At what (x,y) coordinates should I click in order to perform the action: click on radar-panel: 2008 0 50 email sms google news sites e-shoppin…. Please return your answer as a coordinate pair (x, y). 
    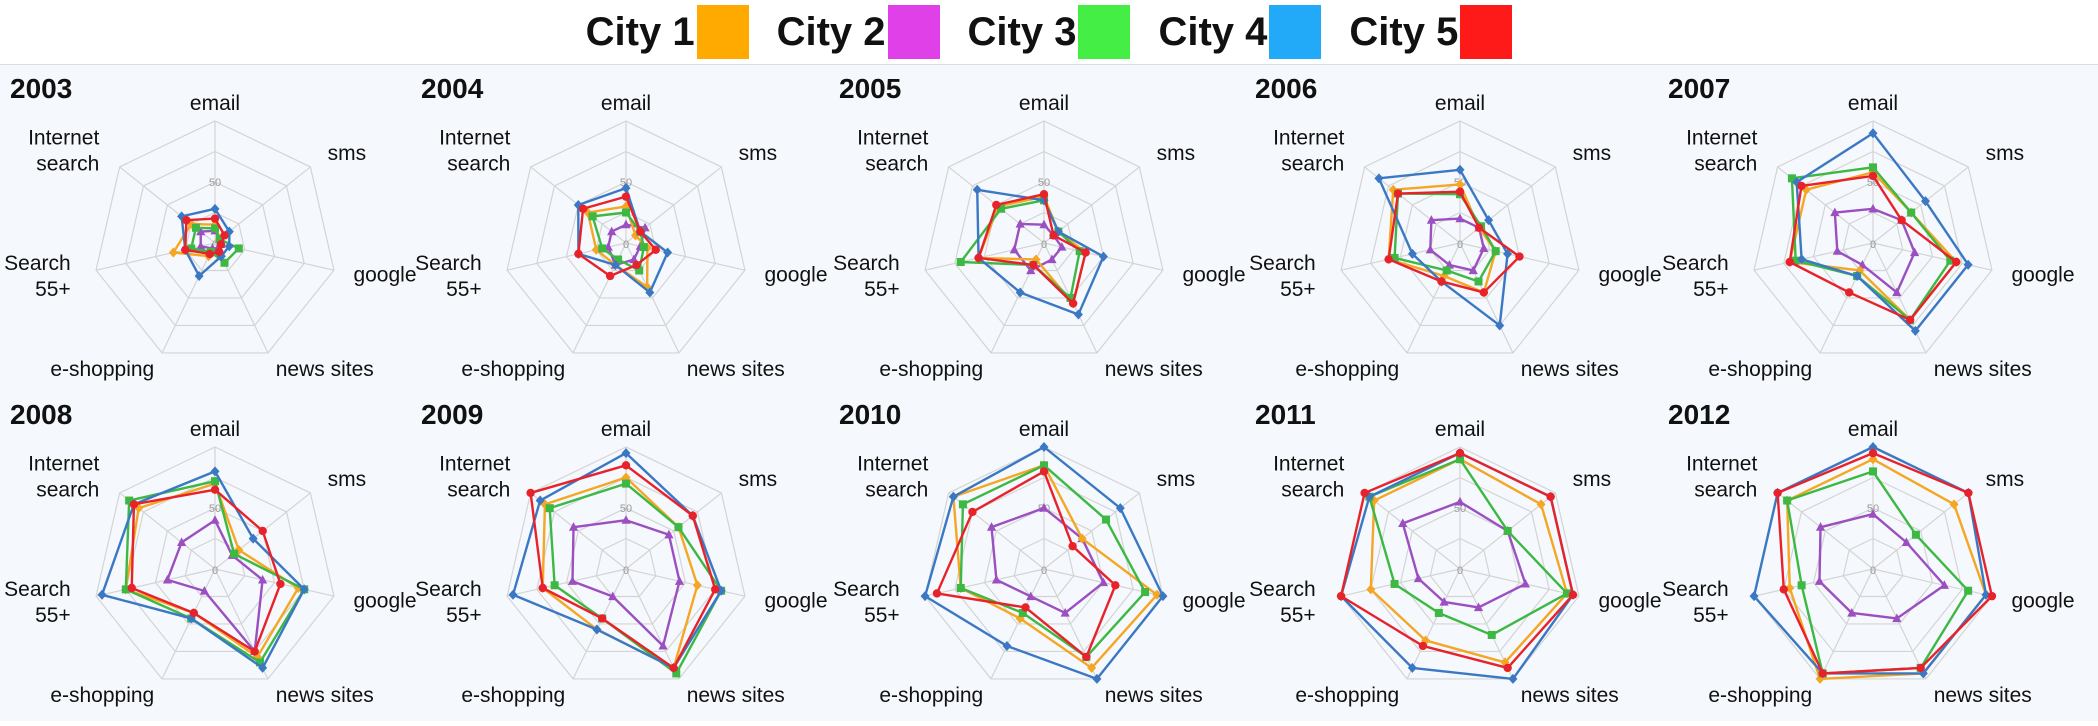
    Looking at the image, I should click on (210, 553).